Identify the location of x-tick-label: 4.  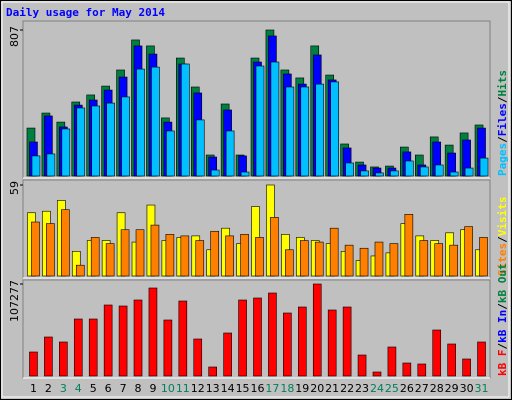
(78, 388).